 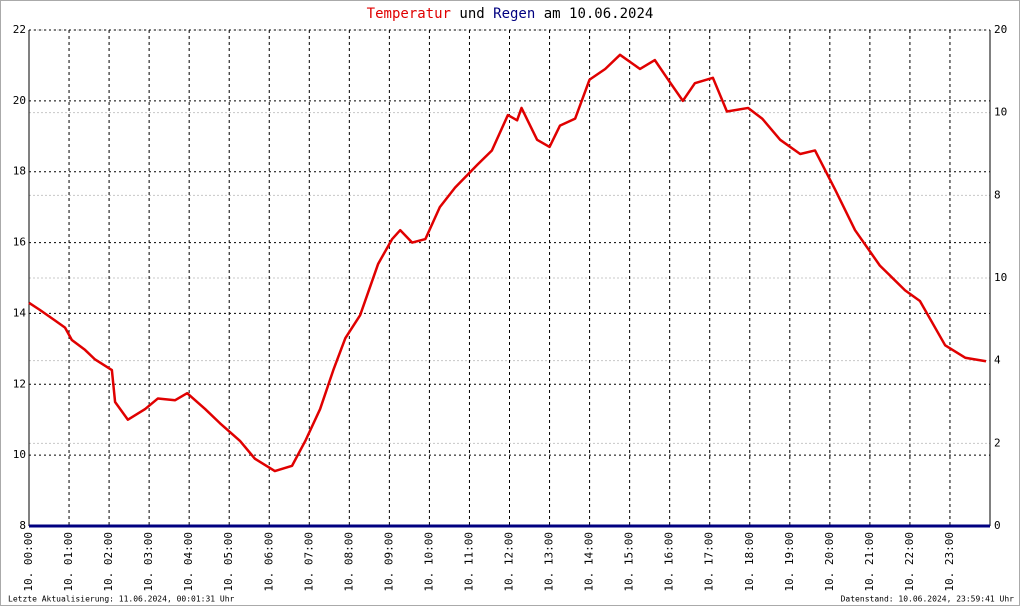 What do you see at coordinates (589, 562) in the screenshot?
I see `x-tick-label: 10. 14:00` at bounding box center [589, 562].